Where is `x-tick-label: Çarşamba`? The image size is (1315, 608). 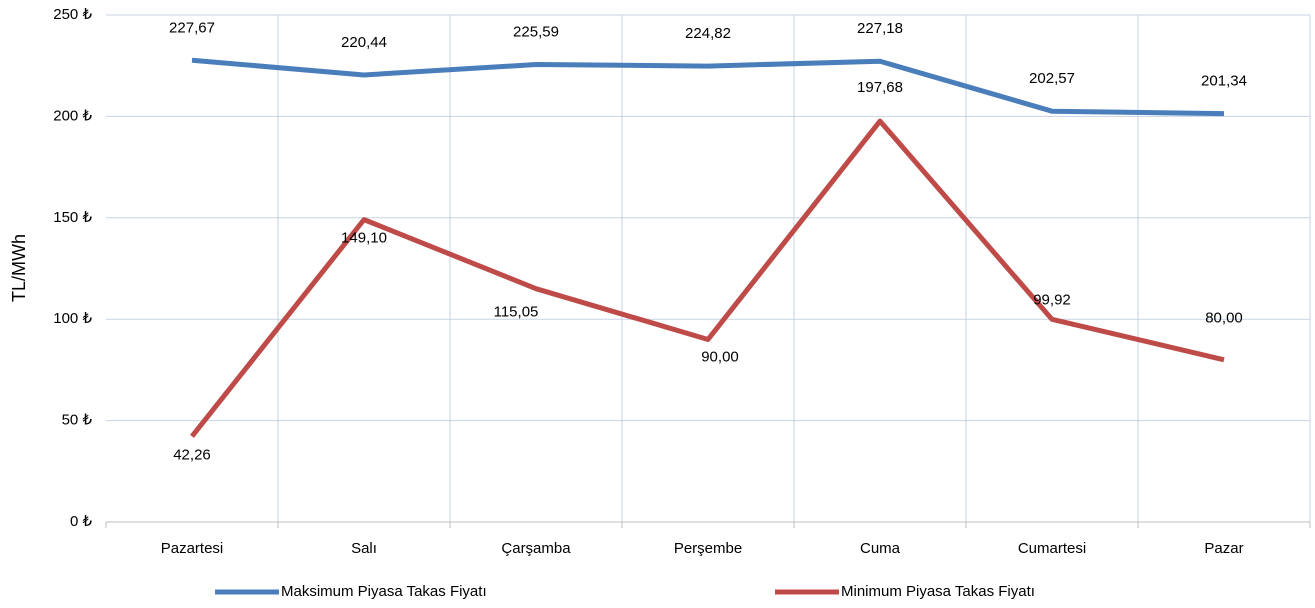
x-tick-label: Çarşamba is located at coordinates (536, 548).